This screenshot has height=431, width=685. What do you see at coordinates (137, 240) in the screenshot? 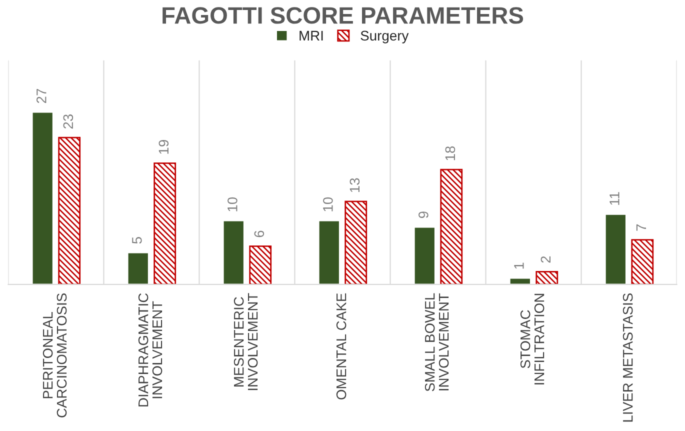
I see `data-label: 5` at bounding box center [137, 240].